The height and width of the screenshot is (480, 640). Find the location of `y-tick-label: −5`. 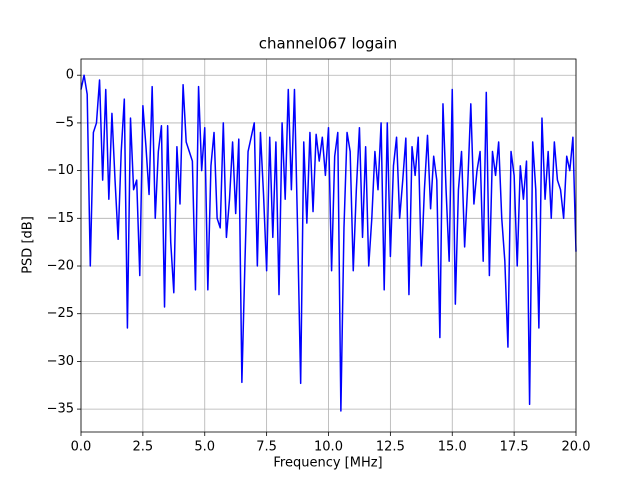

y-tick-label: −5 is located at coordinates (64, 122).